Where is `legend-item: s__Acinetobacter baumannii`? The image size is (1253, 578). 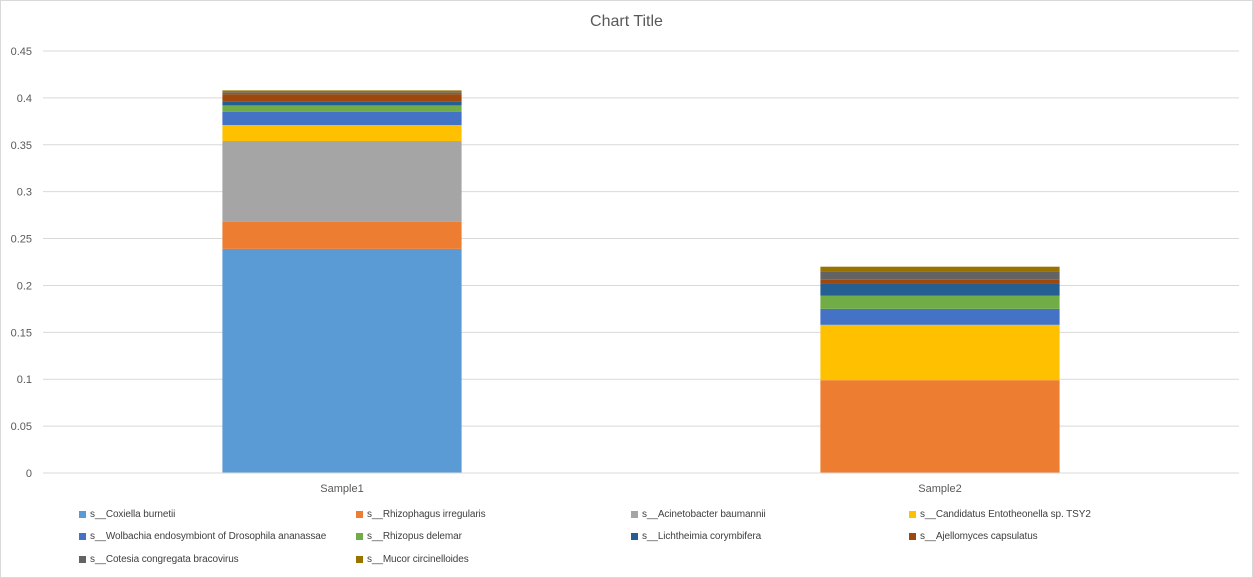
legend-item: s__Acinetobacter baumannii is located at coordinates (698, 514).